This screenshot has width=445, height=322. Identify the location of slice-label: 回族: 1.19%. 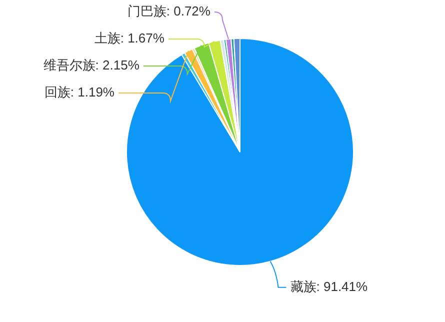
(79, 92).